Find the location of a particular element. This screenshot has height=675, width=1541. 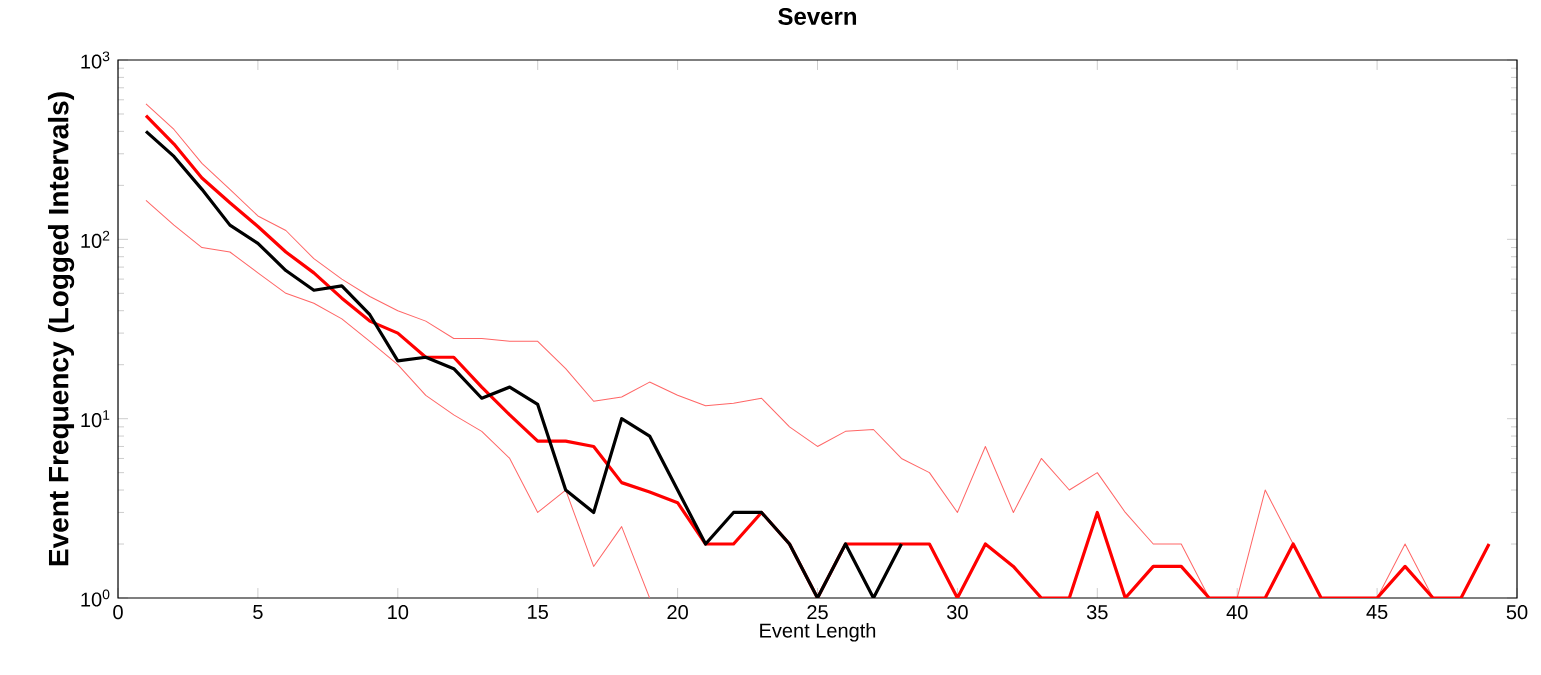

y-tick-label: 10$^{2}$ is located at coordinates (95, 239).